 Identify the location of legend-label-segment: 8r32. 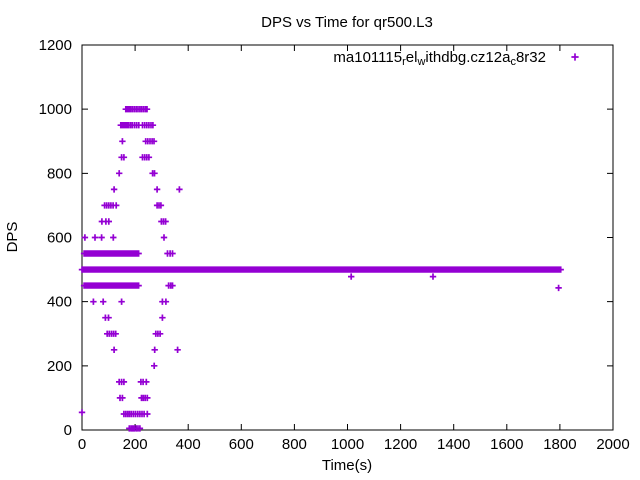
(531, 57).